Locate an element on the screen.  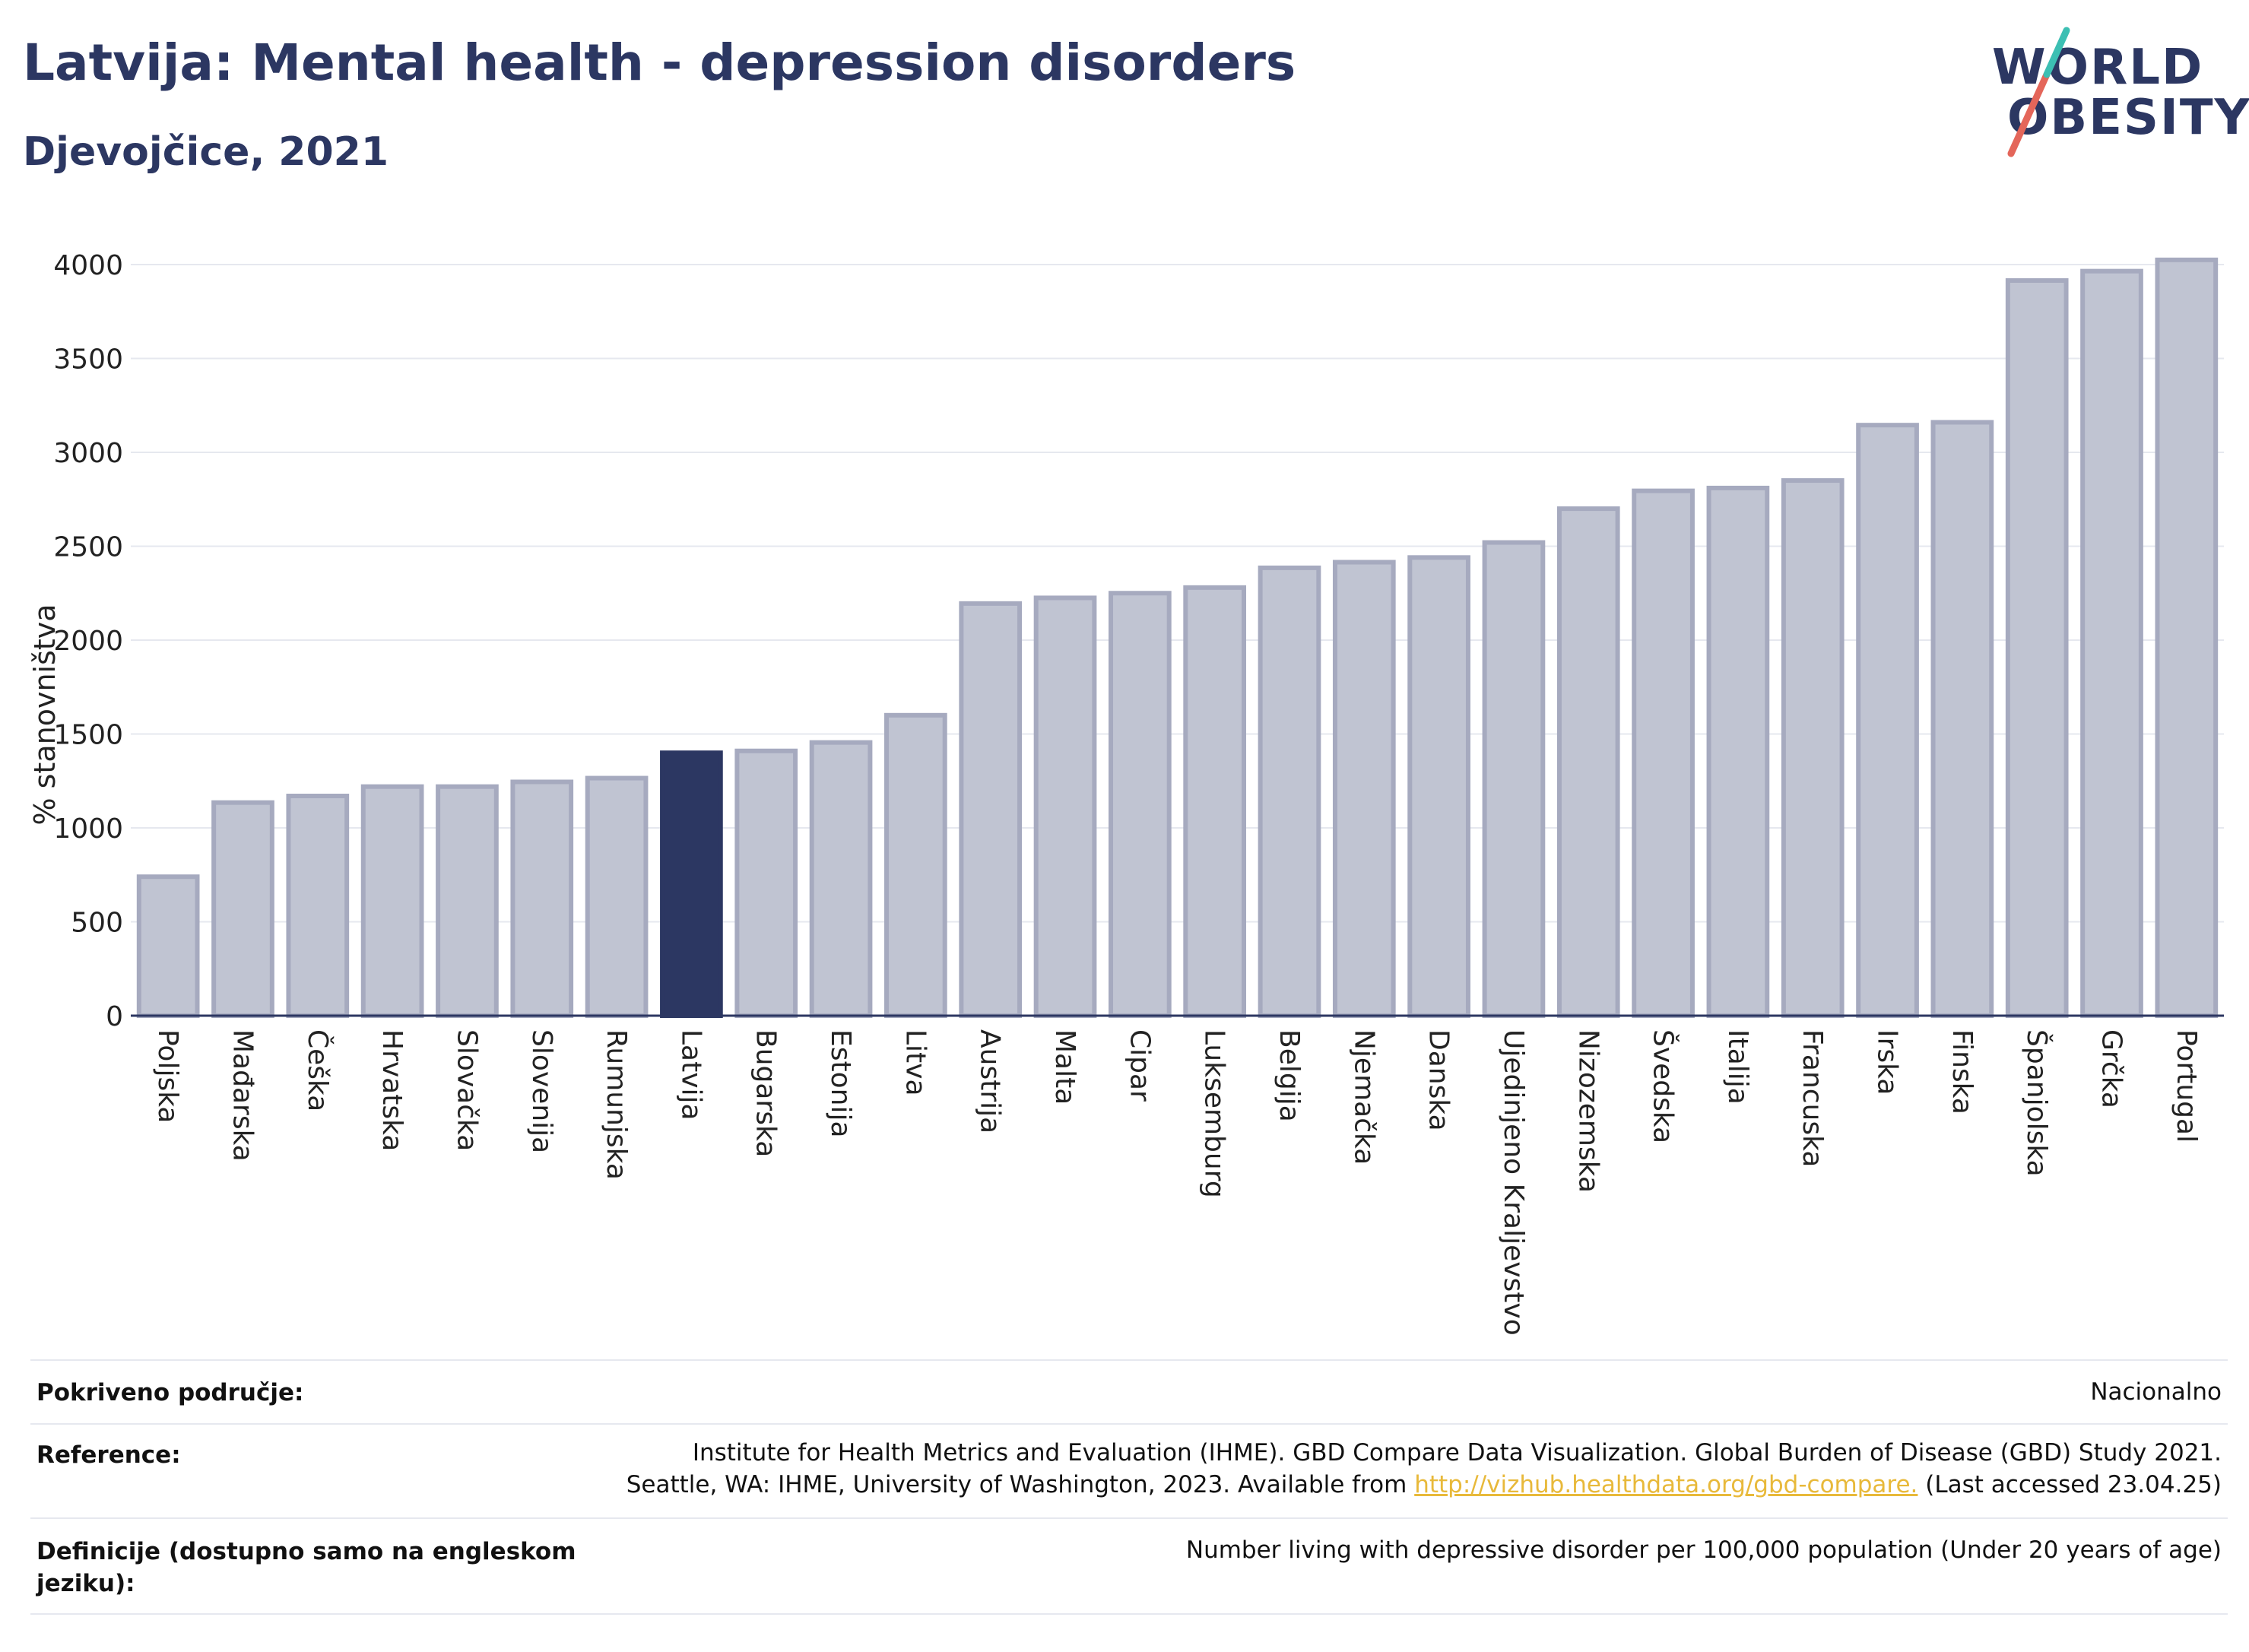
bar-slovačka is located at coordinates (467, 901).